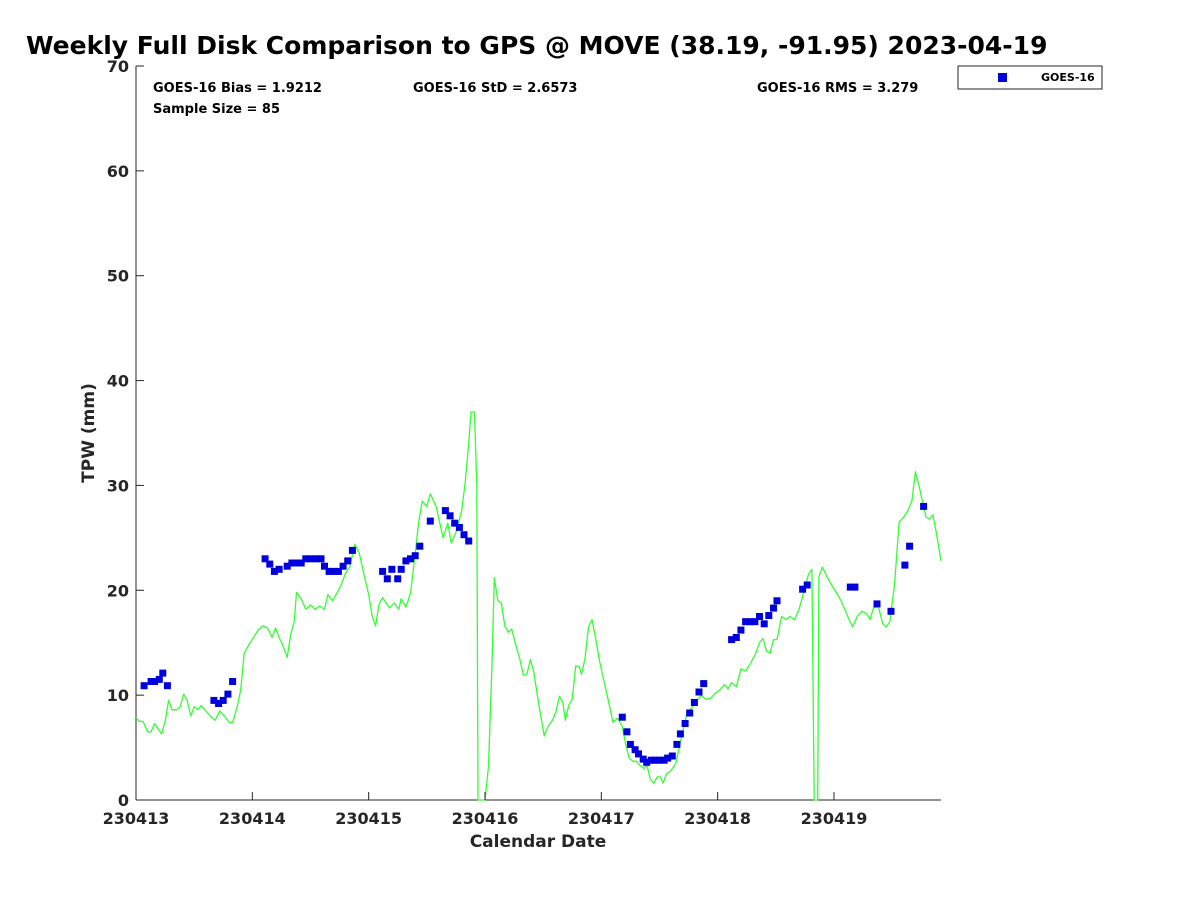  Describe the element at coordinates (118, 171) in the screenshot. I see `y-tick-label: 60` at that location.